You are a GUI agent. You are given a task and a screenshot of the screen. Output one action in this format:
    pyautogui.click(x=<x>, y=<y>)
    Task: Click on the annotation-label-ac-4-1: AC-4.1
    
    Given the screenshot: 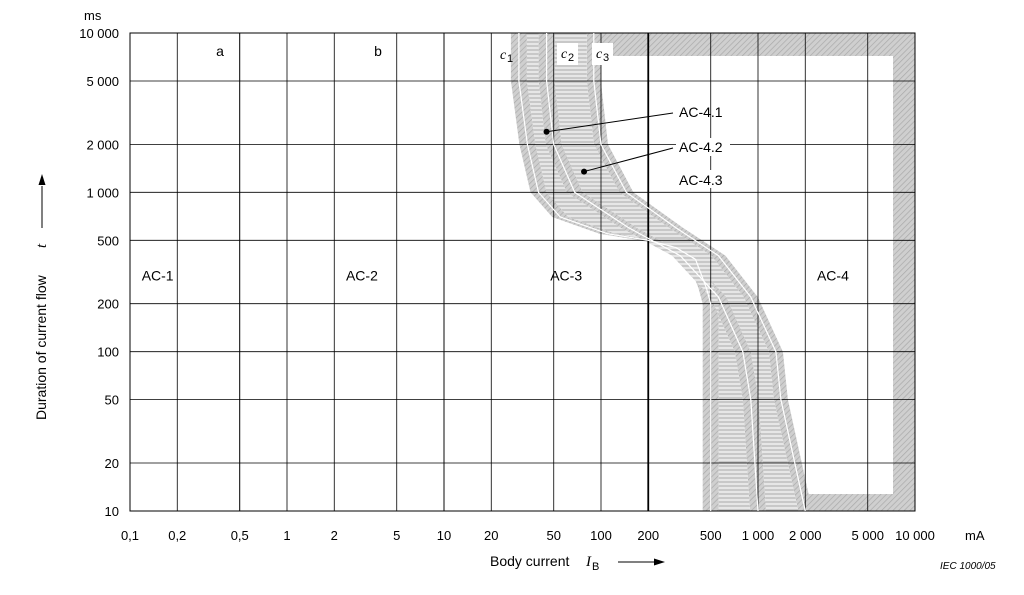 What is the action you would take?
    pyautogui.click(x=701, y=112)
    